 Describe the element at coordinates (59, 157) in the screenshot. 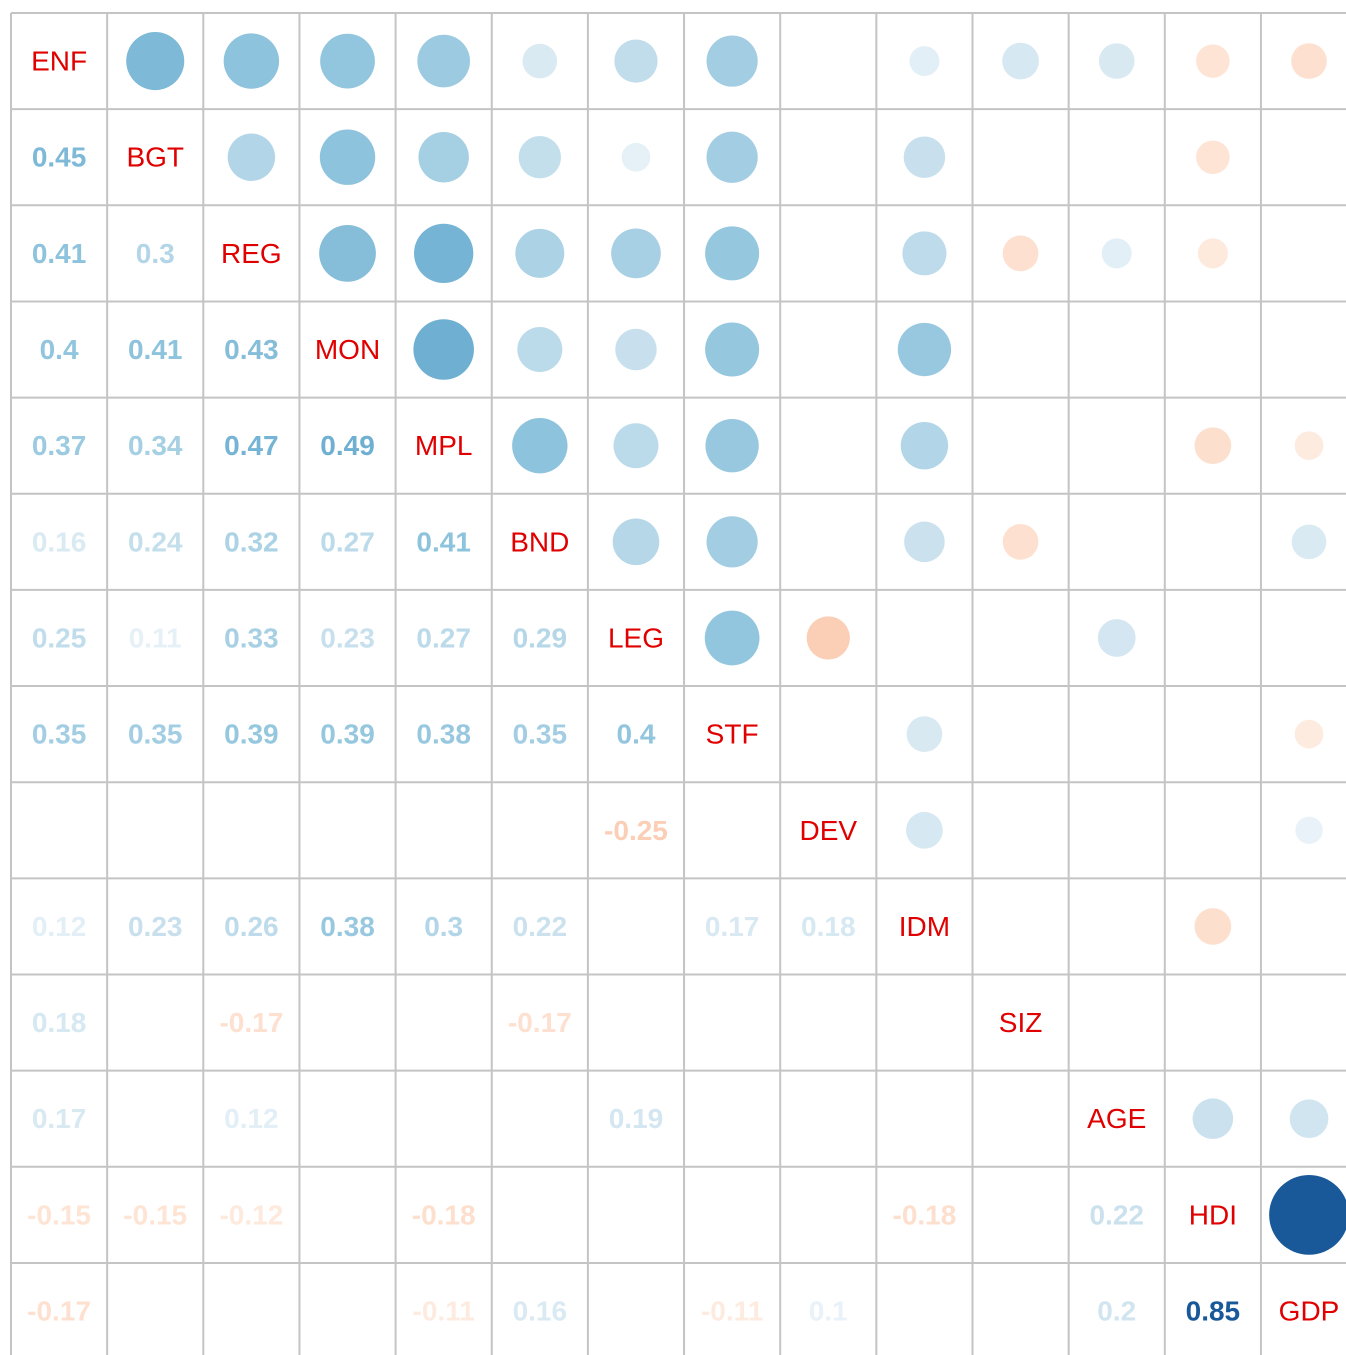

I see `value-label: 0.45` at that location.